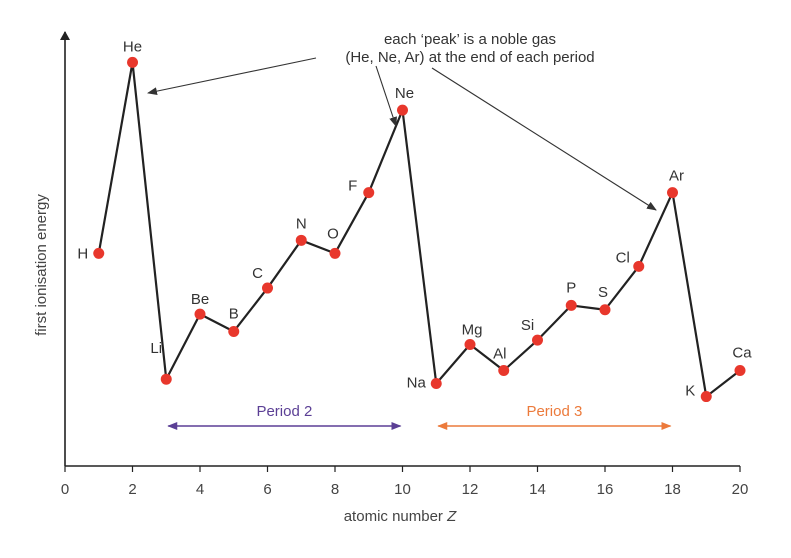 This screenshot has height=558, width=791. Describe the element at coordinates (234, 331) in the screenshot. I see `point-b` at that location.